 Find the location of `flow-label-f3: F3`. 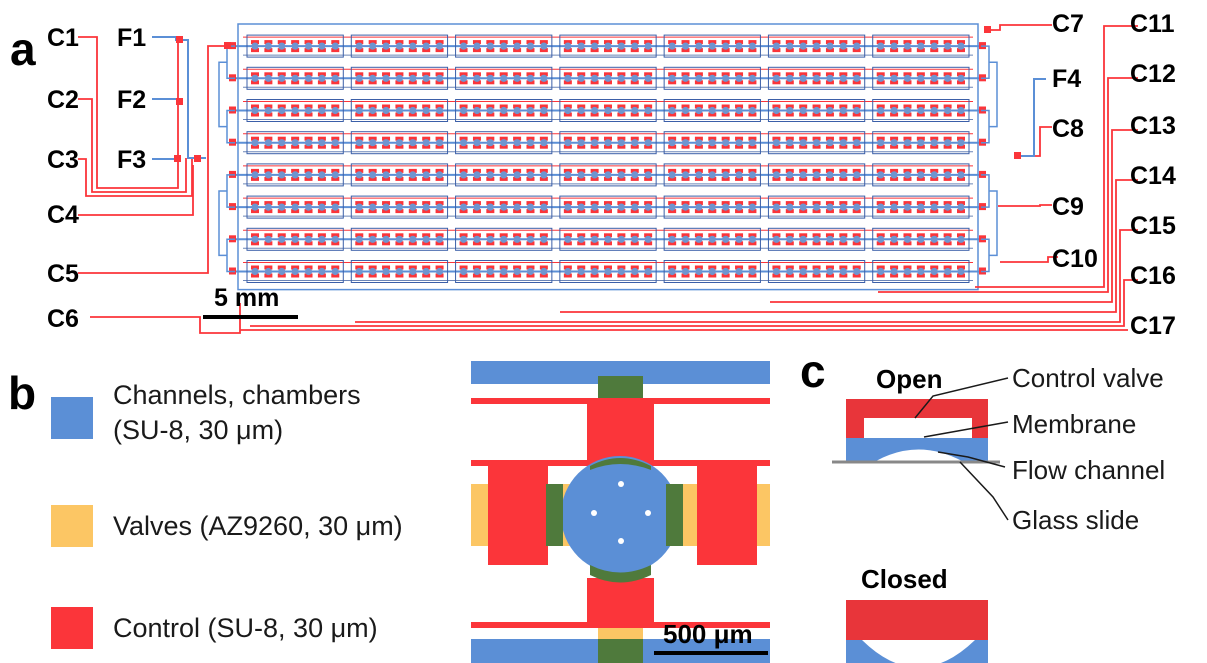

flow-label-f3: F3 is located at coordinates (132, 160).